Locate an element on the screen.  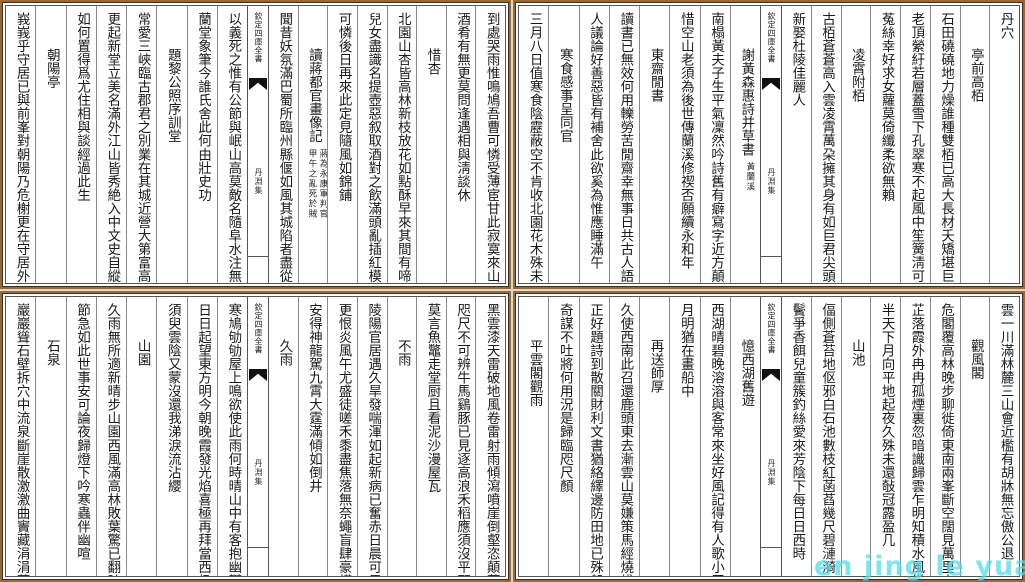
poem-title-column: 凌霄附栢 is located at coordinates (855, 144).